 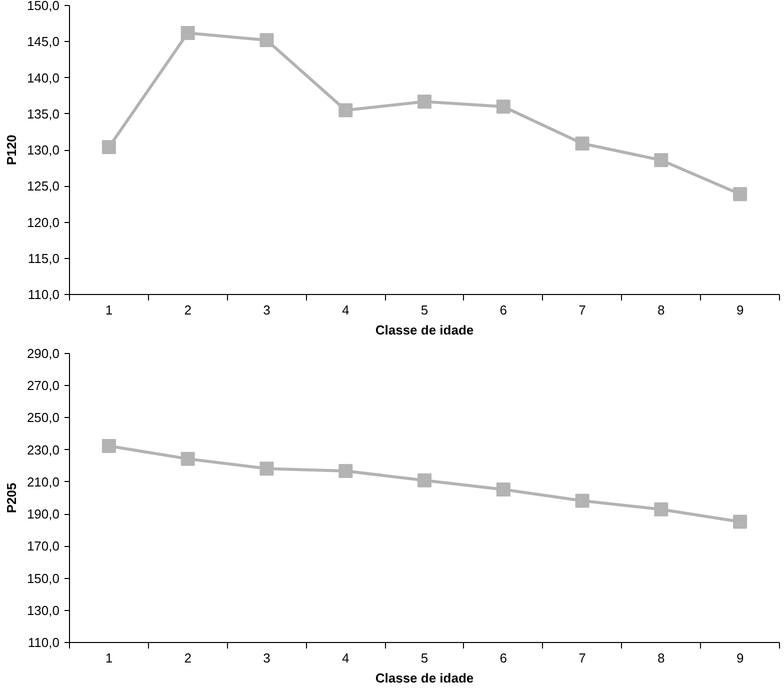 What do you see at coordinates (43, 186) in the screenshot?
I see `y-tick-label: 125,0` at bounding box center [43, 186].